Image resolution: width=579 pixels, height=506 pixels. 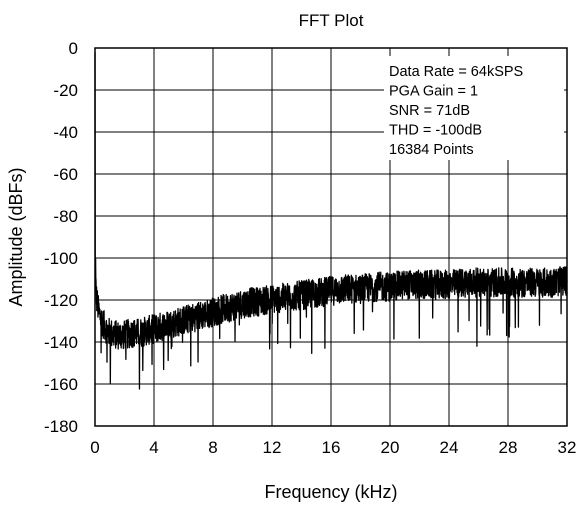 What do you see at coordinates (431, 150) in the screenshot?
I see `annotation-line-4: 16384 Points` at bounding box center [431, 150].